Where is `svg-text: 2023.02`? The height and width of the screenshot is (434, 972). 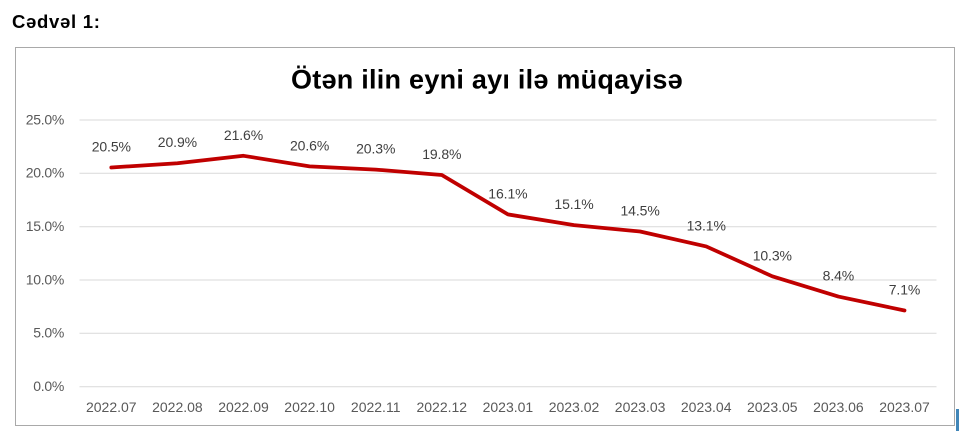
svg-text: 2023.02 is located at coordinates (574, 407).